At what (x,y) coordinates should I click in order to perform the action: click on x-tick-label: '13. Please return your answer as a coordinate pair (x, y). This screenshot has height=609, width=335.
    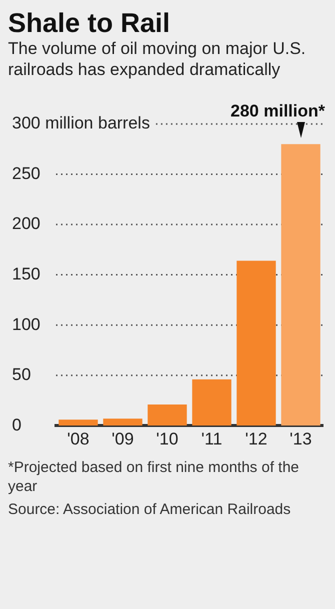
    Looking at the image, I should click on (301, 438).